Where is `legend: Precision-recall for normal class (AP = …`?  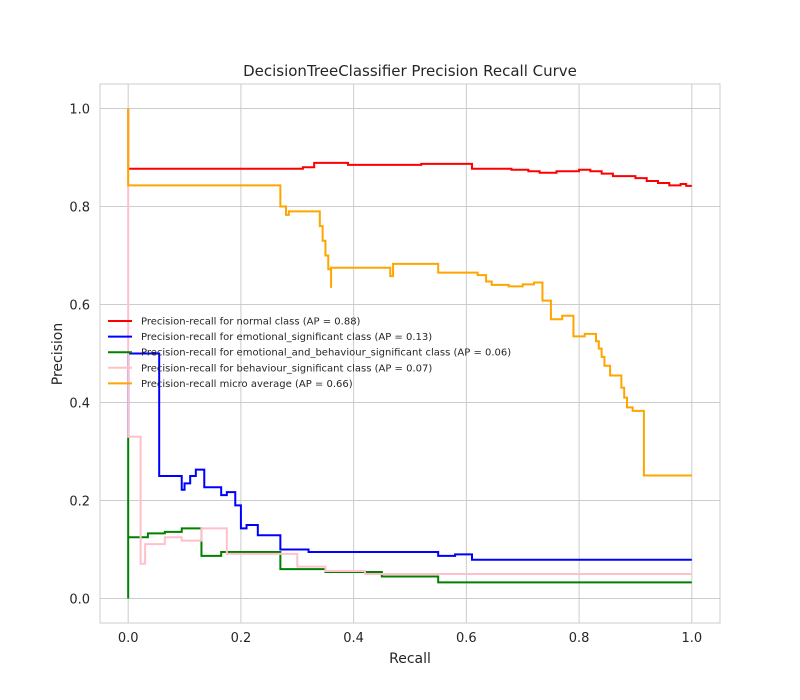
legend: Precision-recall for normal class (AP = … is located at coordinates (309, 353).